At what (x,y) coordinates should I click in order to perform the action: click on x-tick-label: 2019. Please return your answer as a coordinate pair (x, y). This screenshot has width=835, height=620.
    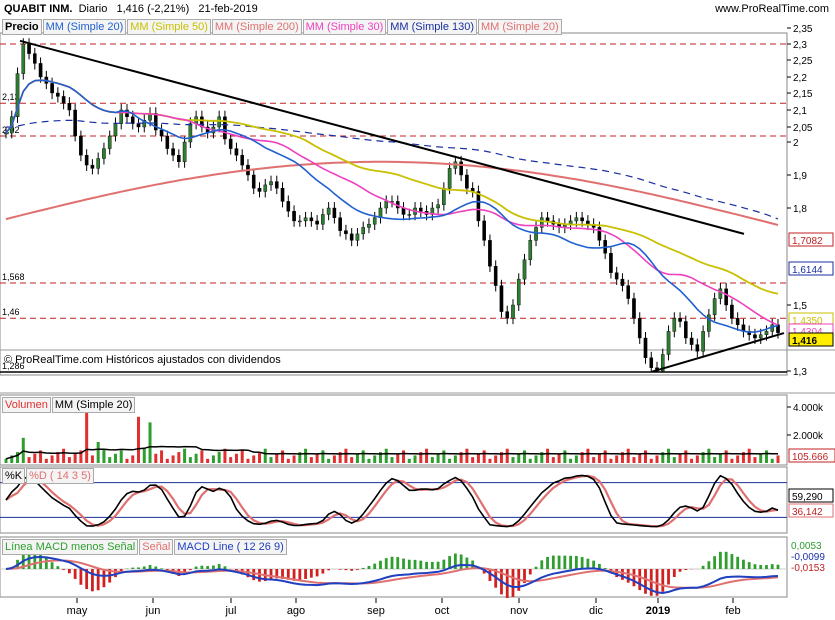
    Looking at the image, I should click on (658, 611).